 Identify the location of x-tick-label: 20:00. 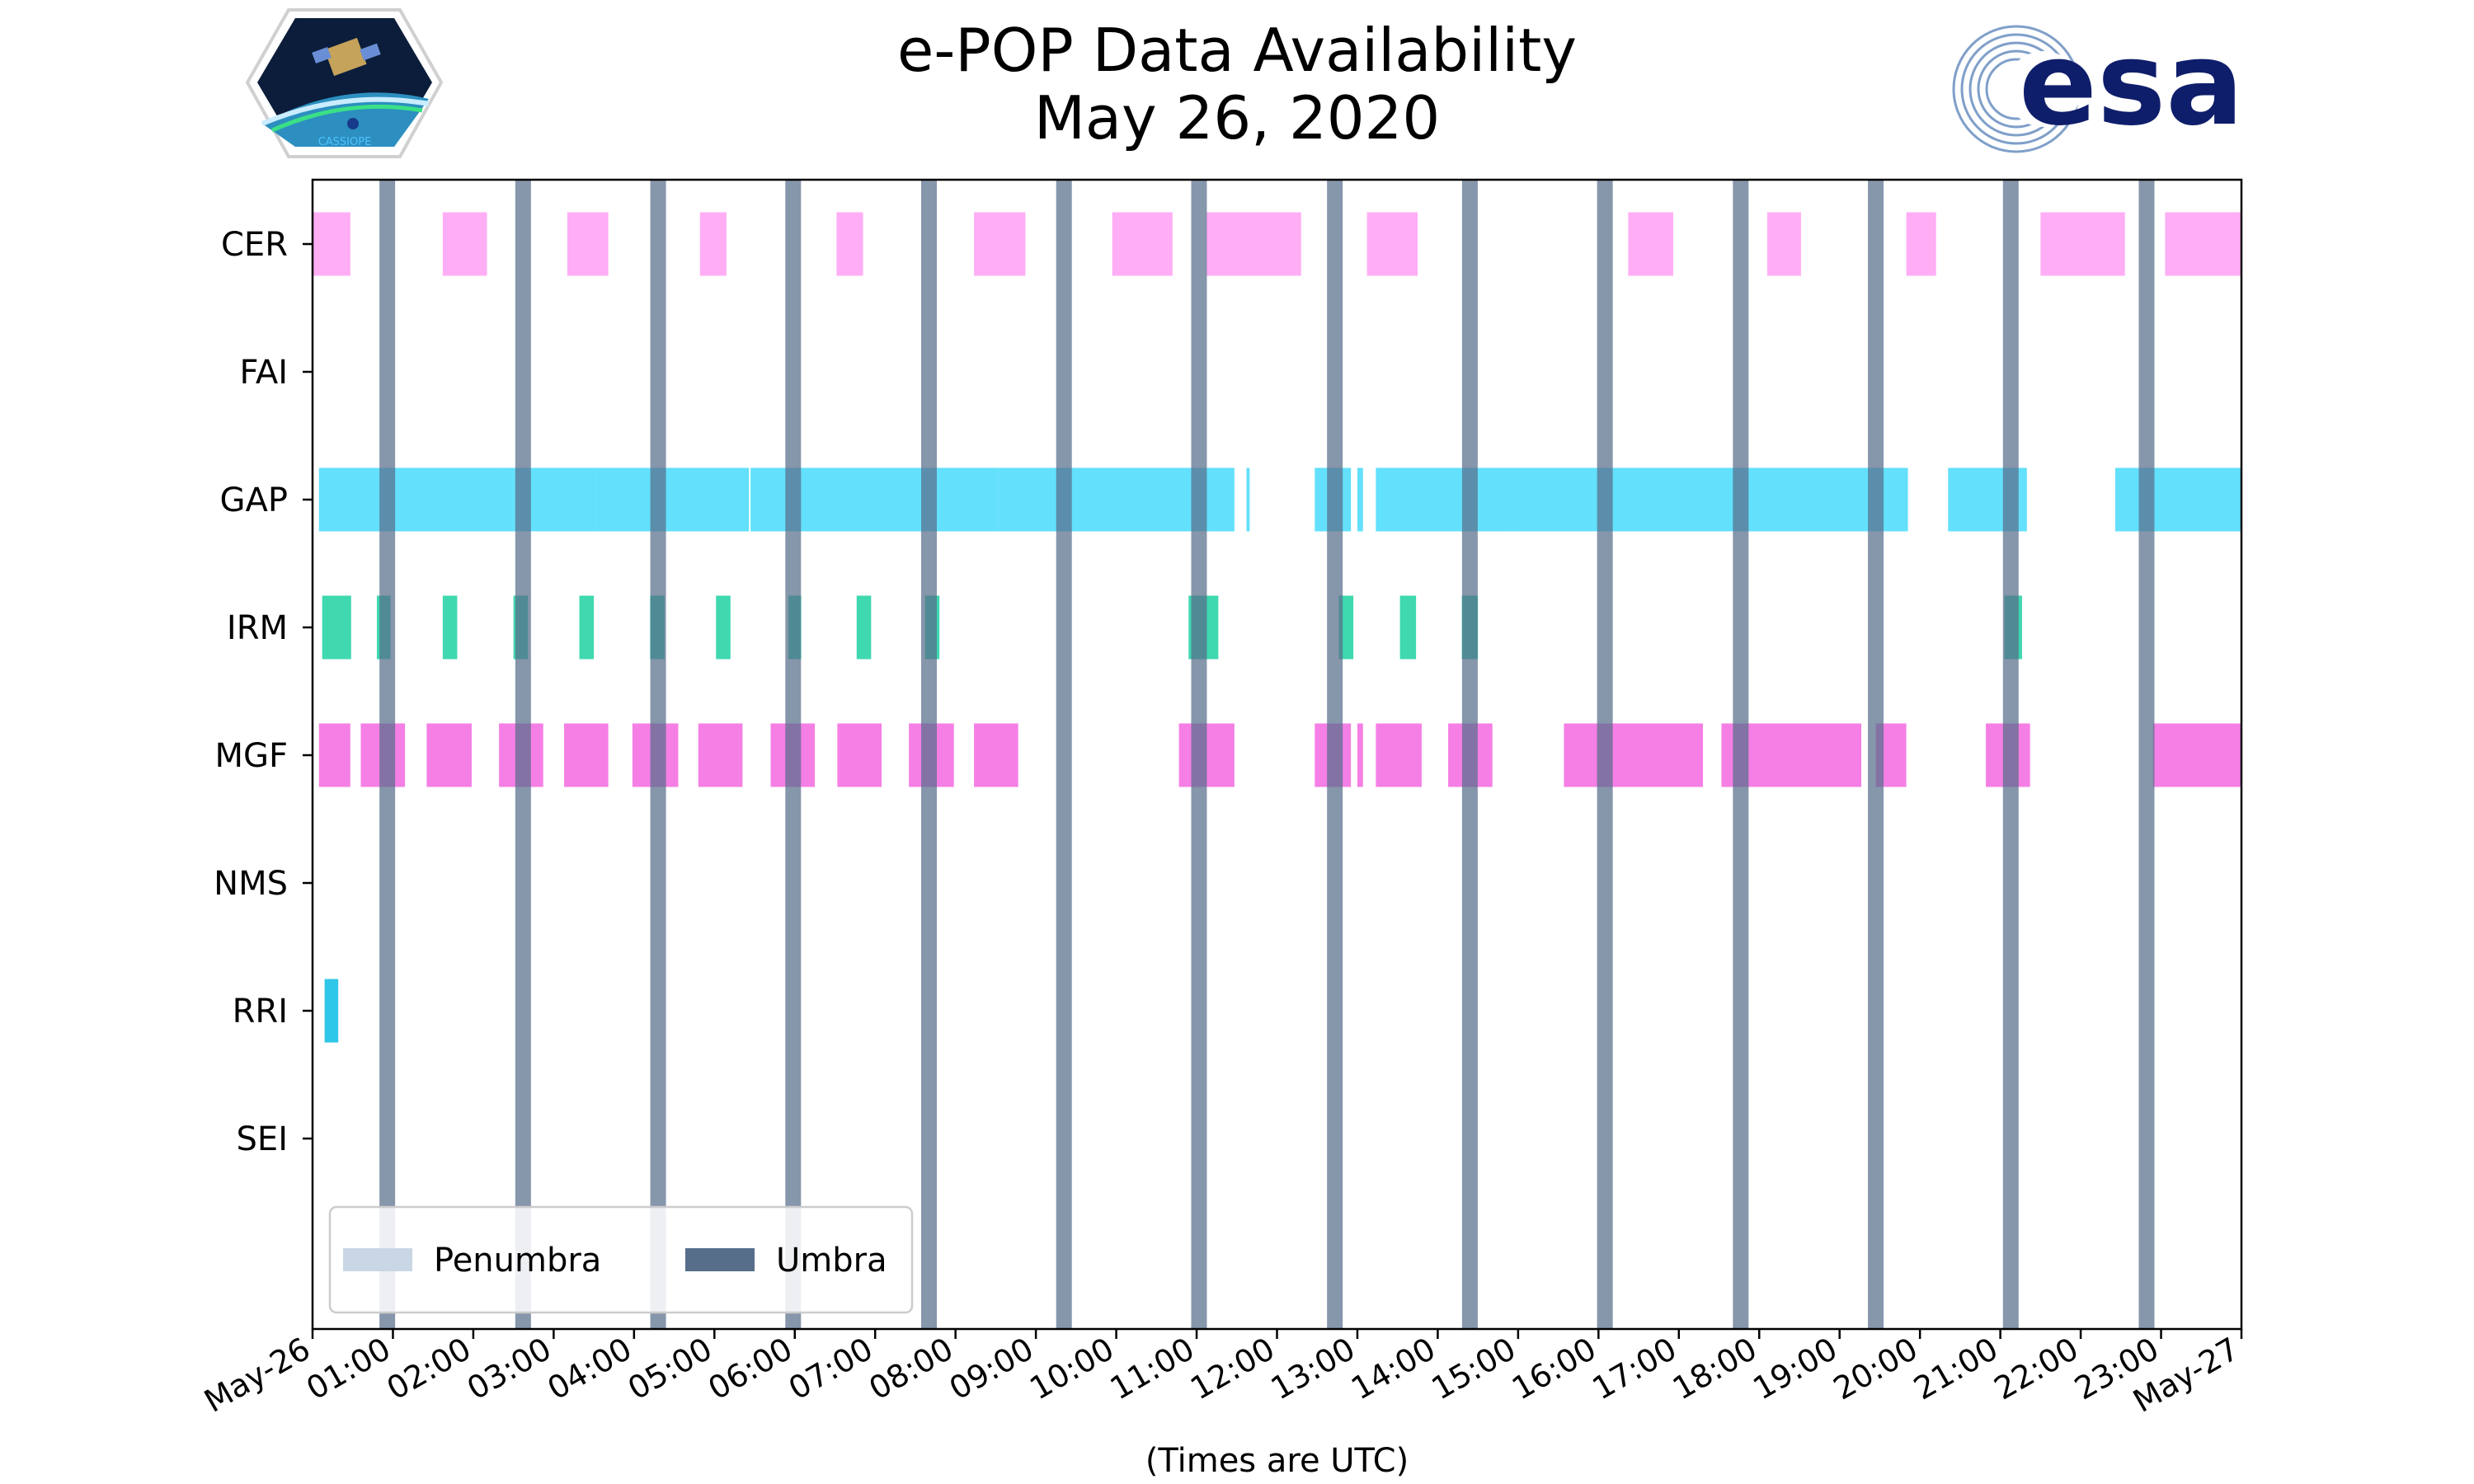
(1875, 1369).